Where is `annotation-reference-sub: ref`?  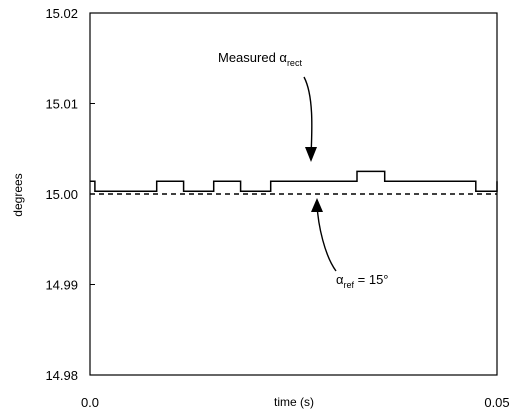 annotation-reference-sub: ref is located at coordinates (349, 285).